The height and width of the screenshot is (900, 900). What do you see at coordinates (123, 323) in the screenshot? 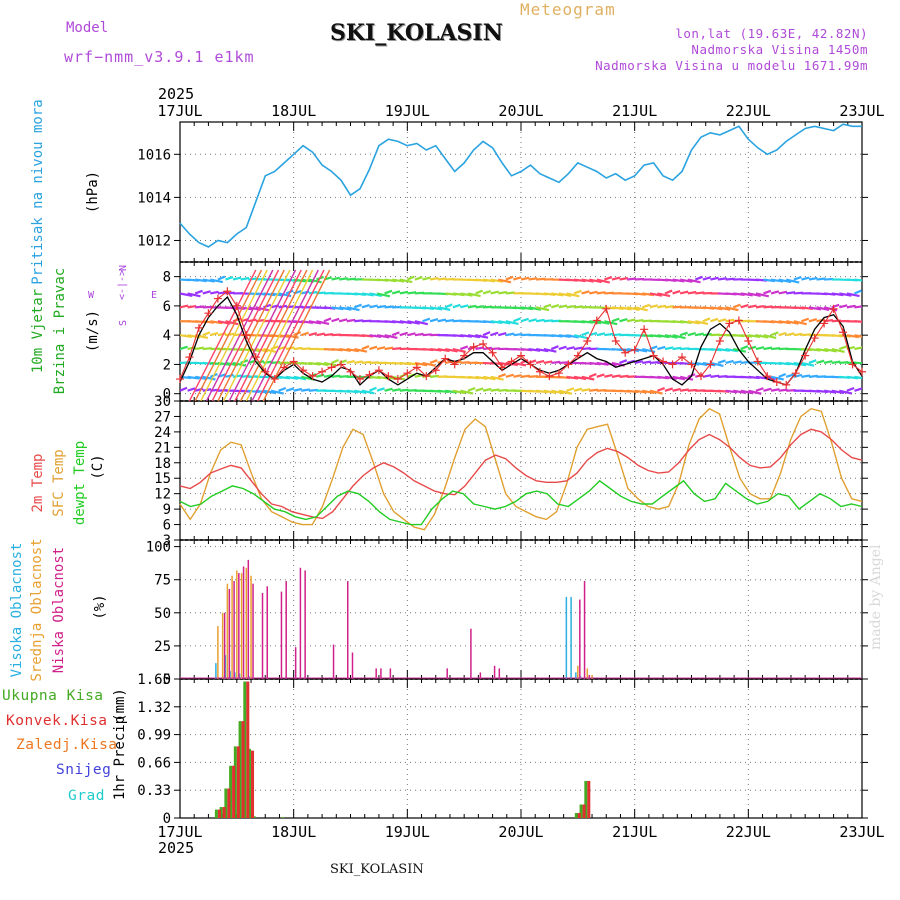
I see `compass-south: S` at bounding box center [123, 323].